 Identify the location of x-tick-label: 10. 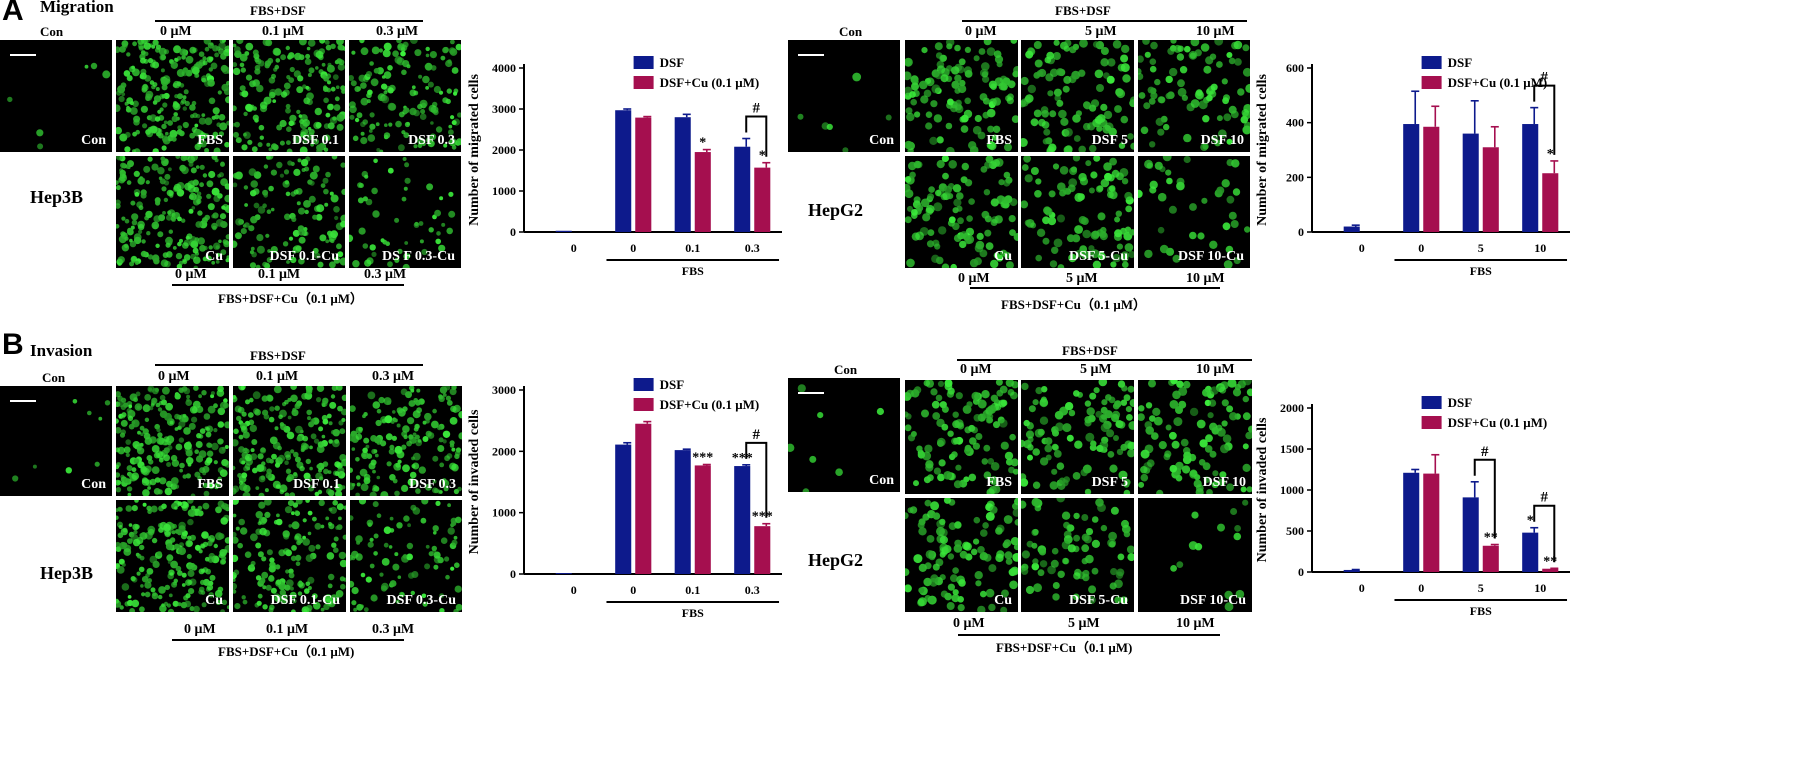
(1540, 588).